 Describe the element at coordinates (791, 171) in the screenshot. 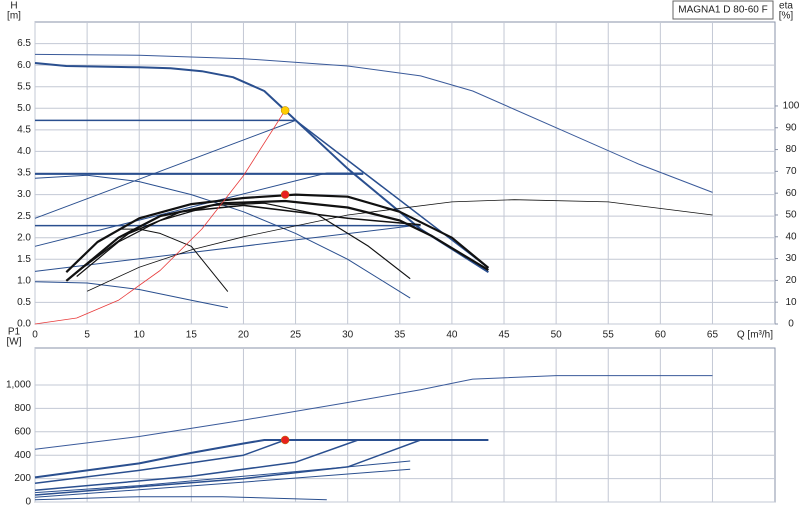

I see `y2-tick-label: 70` at that location.